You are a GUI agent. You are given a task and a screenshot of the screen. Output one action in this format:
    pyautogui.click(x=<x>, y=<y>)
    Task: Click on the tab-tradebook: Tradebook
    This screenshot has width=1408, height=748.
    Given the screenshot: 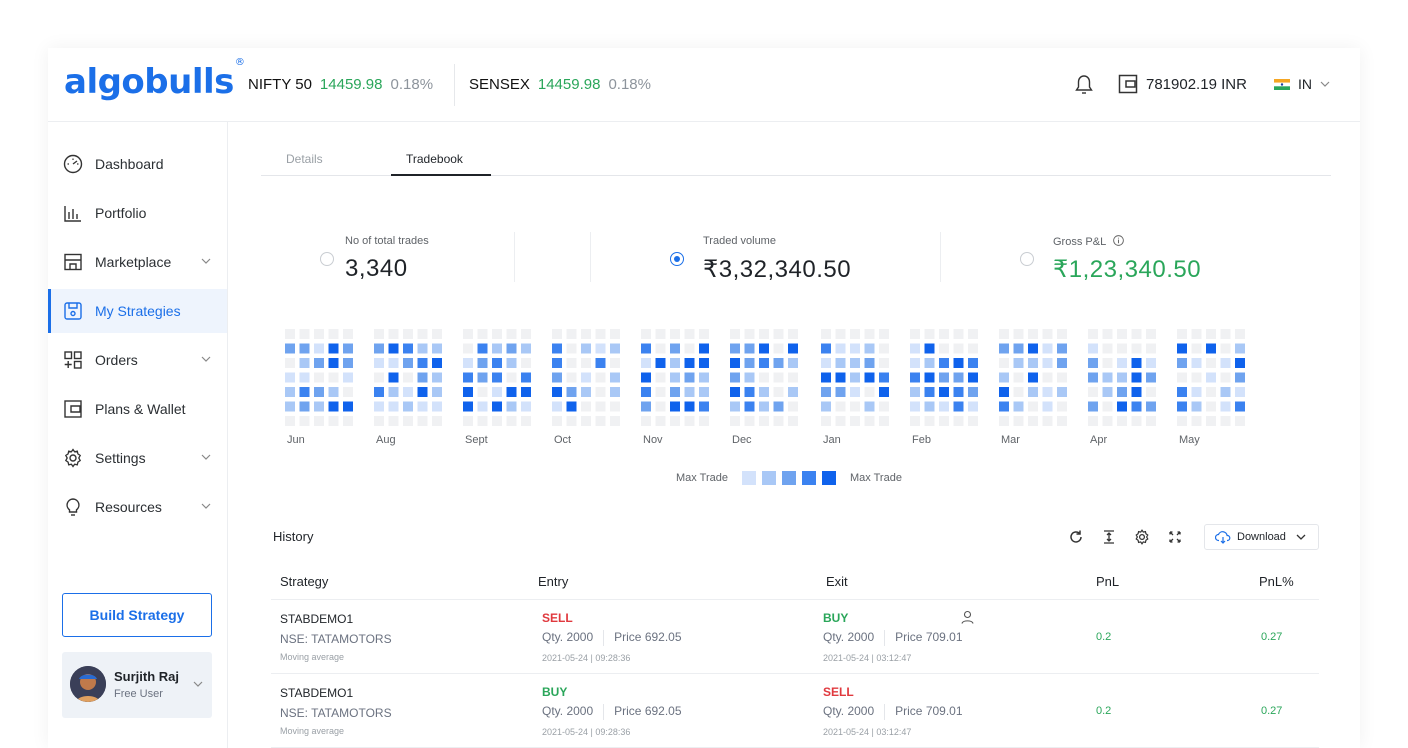 What is the action you would take?
    pyautogui.click(x=434, y=159)
    